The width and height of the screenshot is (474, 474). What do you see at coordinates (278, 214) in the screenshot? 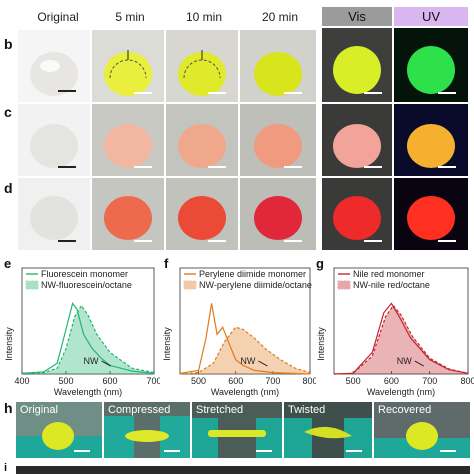
I see `photo-d-20min` at bounding box center [278, 214].